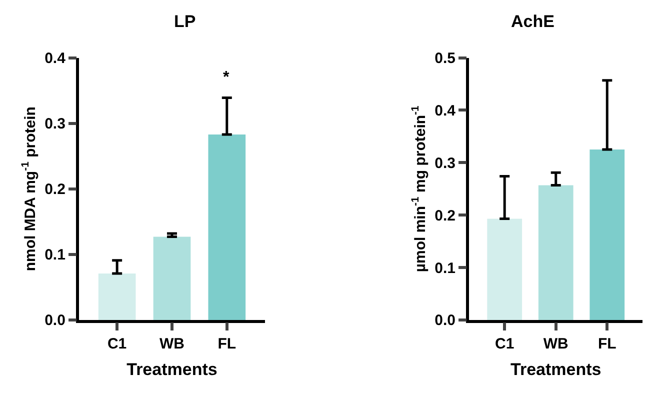 The image size is (649, 397). I want to click on y-tick-label: 0.5, so click(445, 59).